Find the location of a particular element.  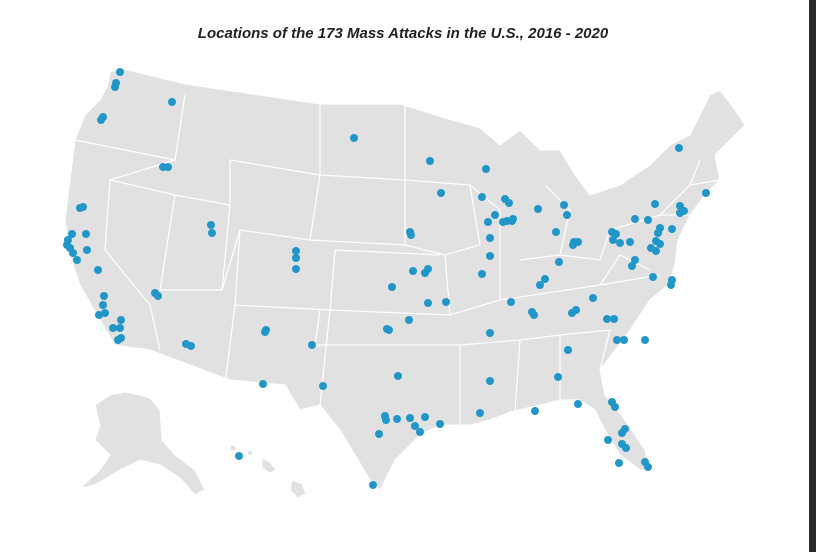

window-edge is located at coordinates (812, 276).